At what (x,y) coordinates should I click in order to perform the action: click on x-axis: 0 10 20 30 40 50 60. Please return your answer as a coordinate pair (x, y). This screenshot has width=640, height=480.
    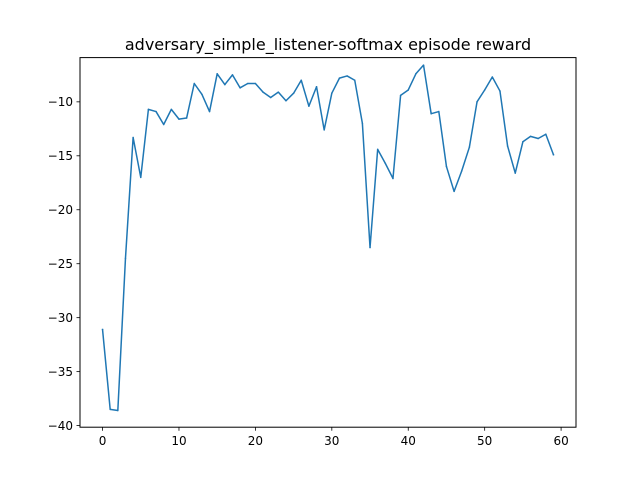
    Looking at the image, I should click on (334, 437).